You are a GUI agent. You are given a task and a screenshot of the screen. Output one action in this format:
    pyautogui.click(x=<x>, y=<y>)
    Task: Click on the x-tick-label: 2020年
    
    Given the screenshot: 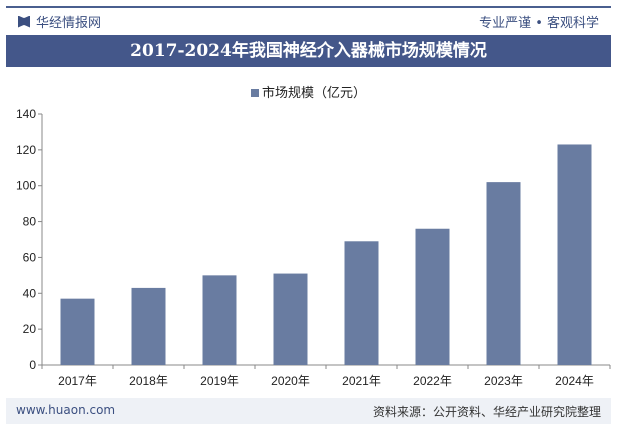 What is the action you would take?
    pyautogui.click(x=290, y=381)
    